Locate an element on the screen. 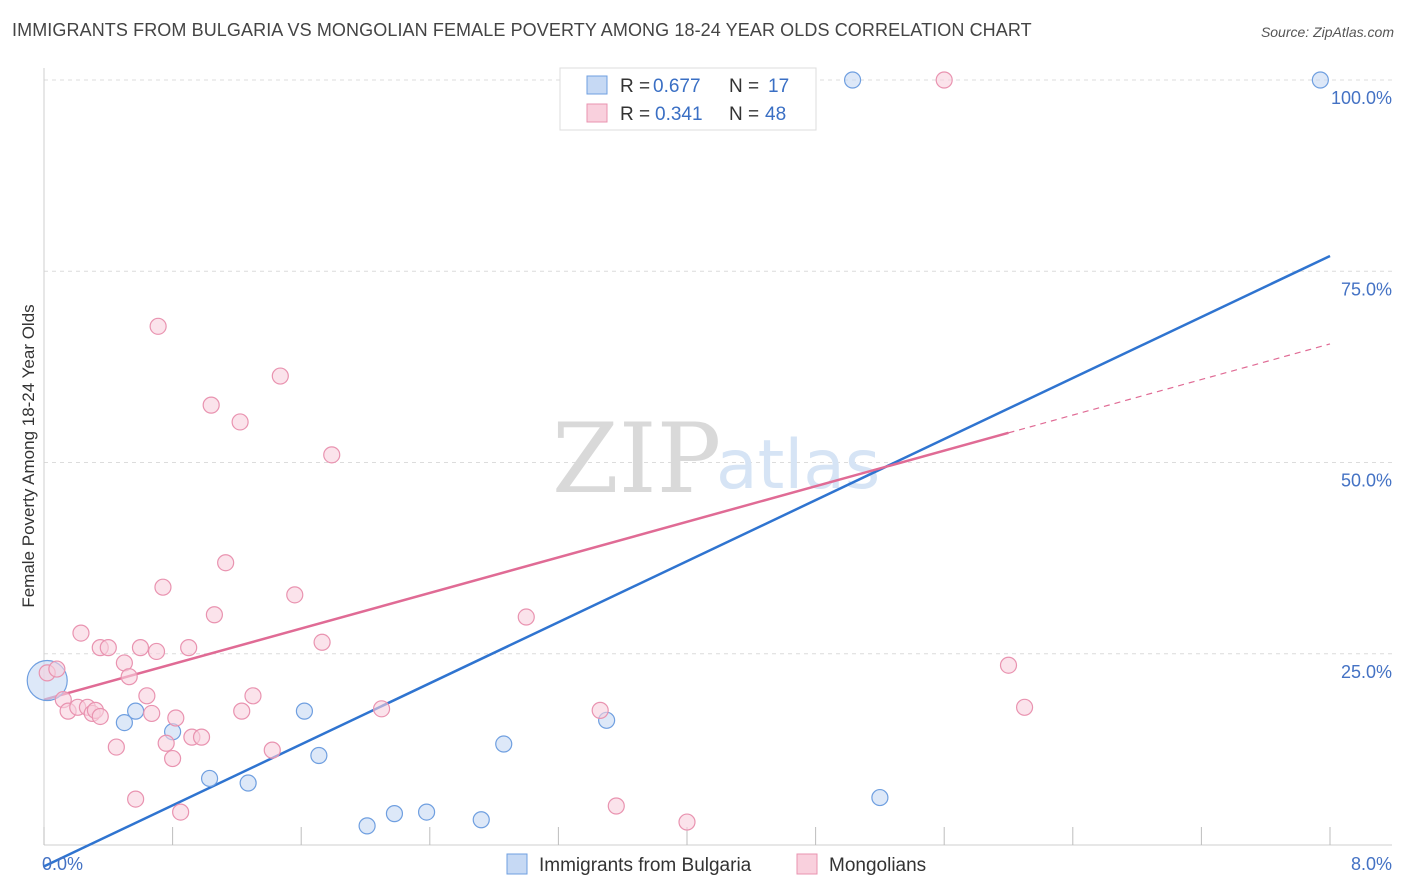  legend-swatch-mongolians is located at coordinates (807, 864).